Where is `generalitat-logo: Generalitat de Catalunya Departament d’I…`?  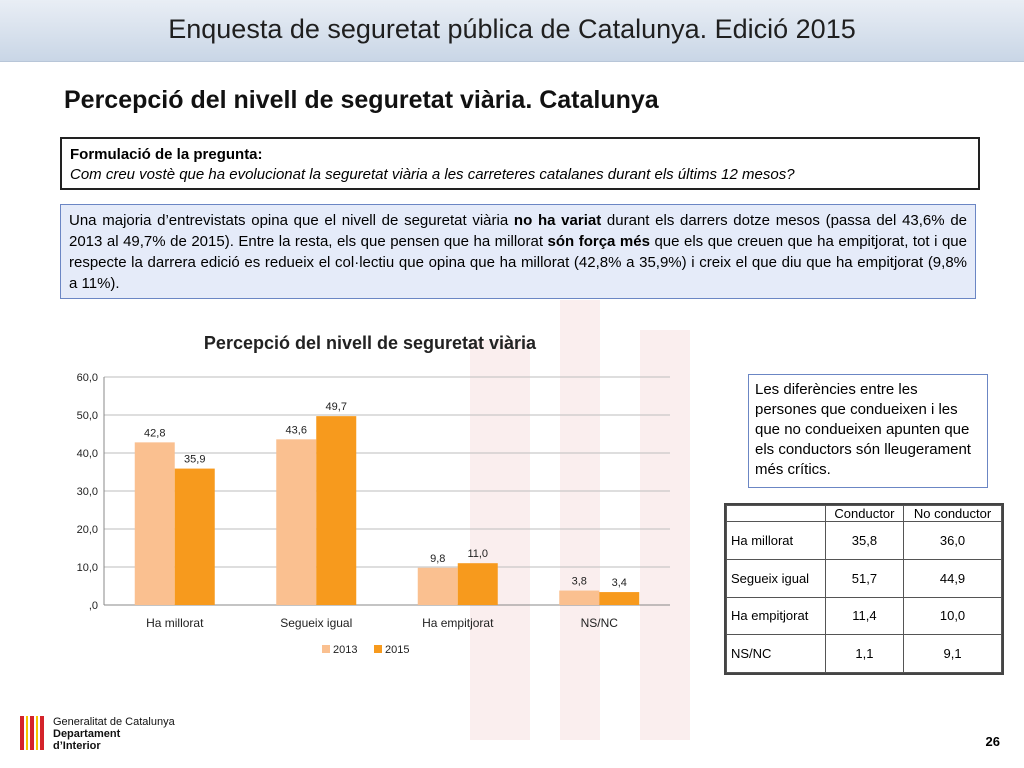 generalitat-logo: Generalitat de Catalunya Departament d’I… is located at coordinates (125, 736).